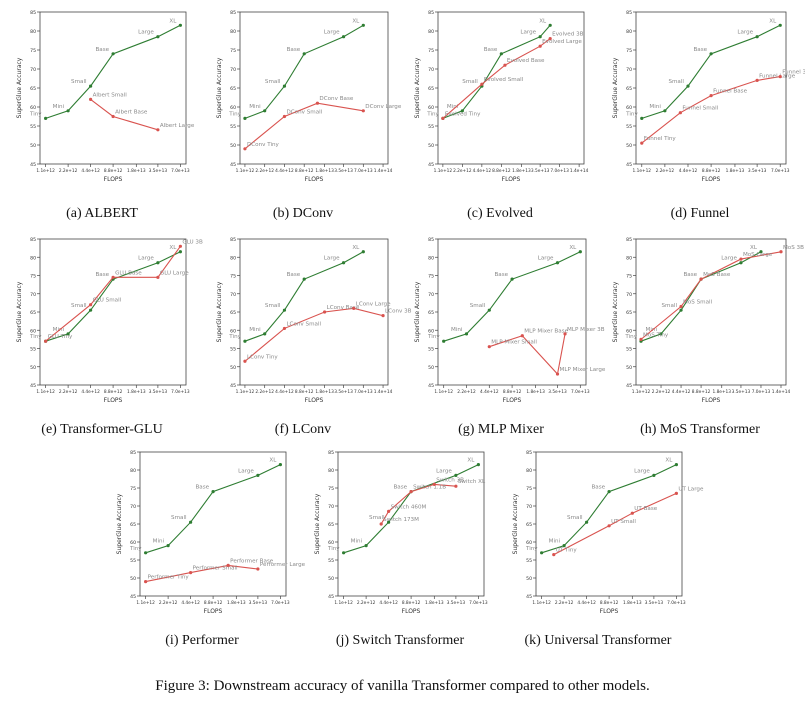 This screenshot has height=711, width=805. I want to click on point-label: Albert Base, so click(131, 113).